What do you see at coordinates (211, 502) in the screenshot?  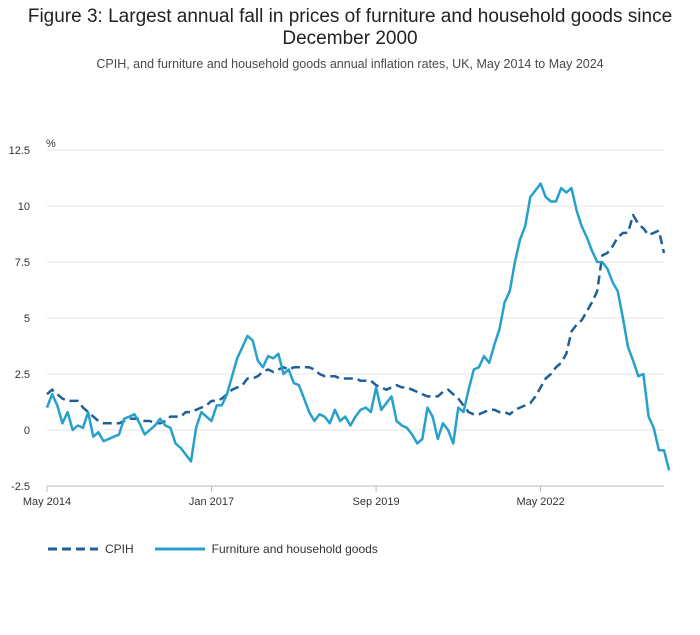 I see `x-tick-label: Jan 2017` at bounding box center [211, 502].